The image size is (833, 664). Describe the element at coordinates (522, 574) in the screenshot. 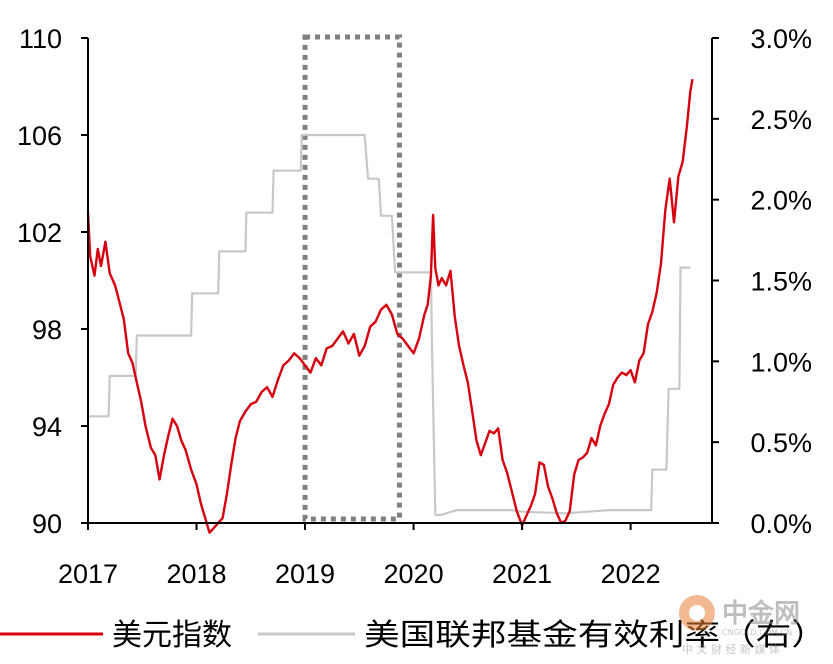

I see `x-tick-label: 2021` at that location.